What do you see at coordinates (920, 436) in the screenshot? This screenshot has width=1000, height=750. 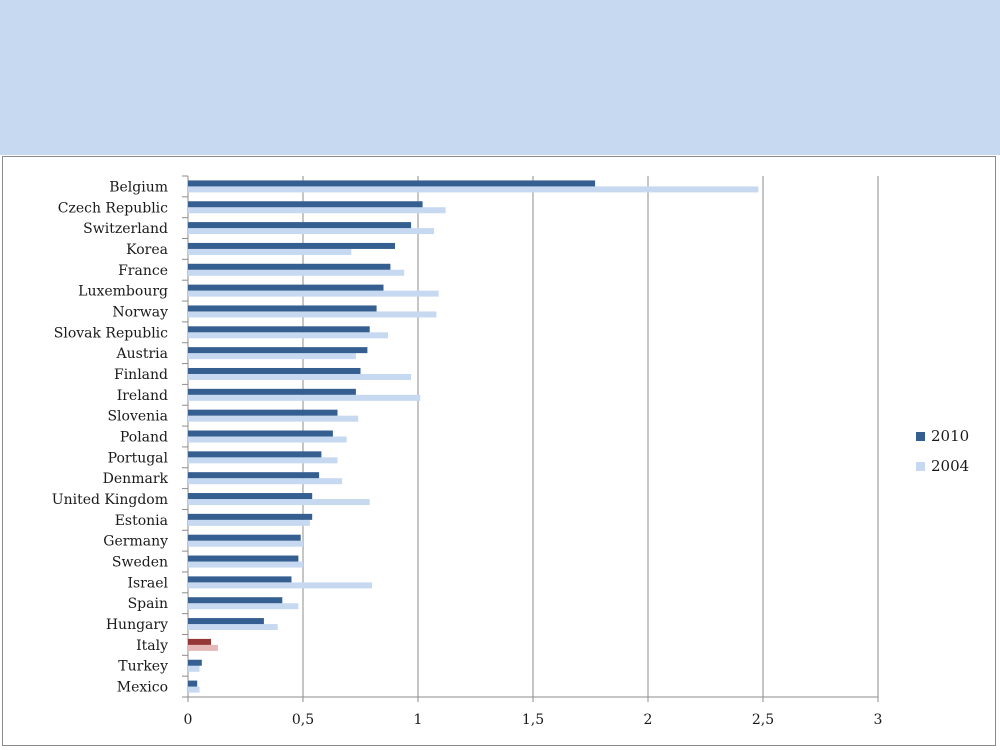 I see `legend-swatch-2010` at bounding box center [920, 436].